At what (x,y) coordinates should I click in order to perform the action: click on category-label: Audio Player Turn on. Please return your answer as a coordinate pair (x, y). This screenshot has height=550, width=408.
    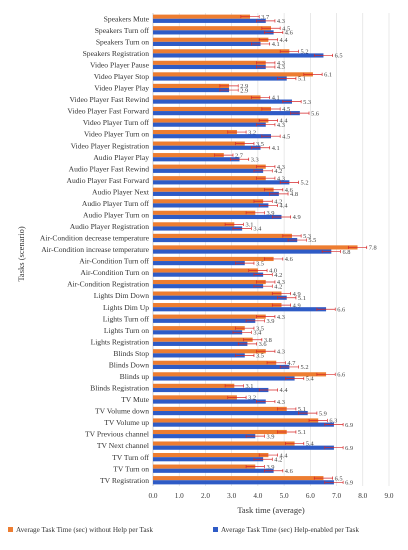
    Looking at the image, I should click on (116, 214).